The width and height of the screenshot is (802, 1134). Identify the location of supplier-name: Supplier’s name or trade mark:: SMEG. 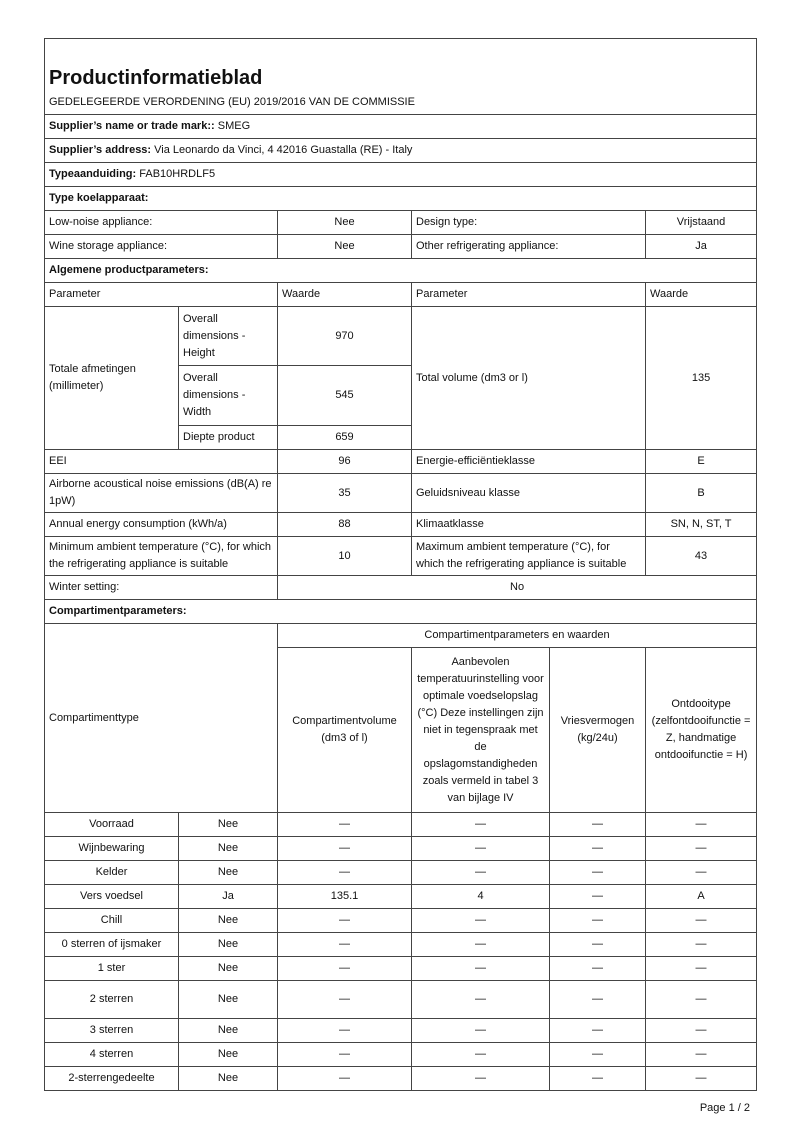
(400, 126).